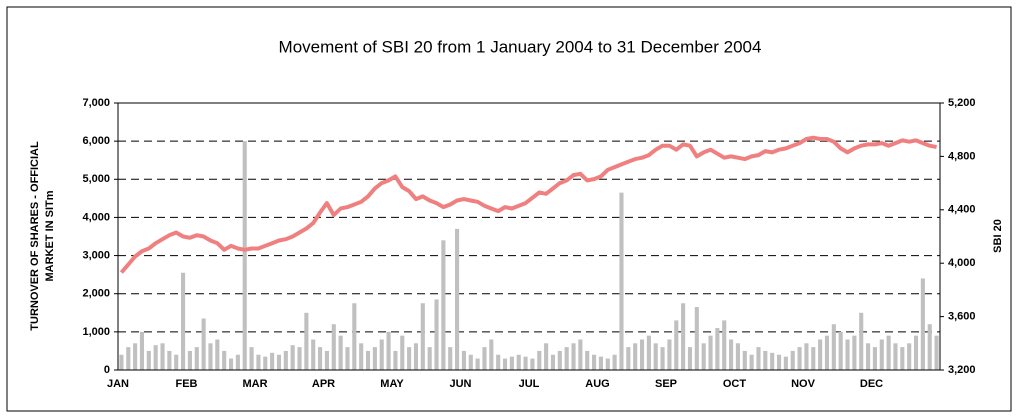 The height and width of the screenshot is (419, 1019). I want to click on y-tick-label: 3,000, so click(96, 255).